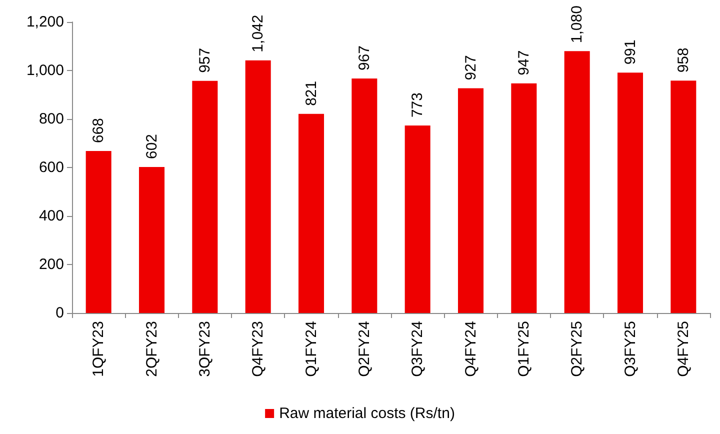 The width and height of the screenshot is (720, 434). Describe the element at coordinates (311, 349) in the screenshot. I see `x-tick-label: Q1FY24` at that location.